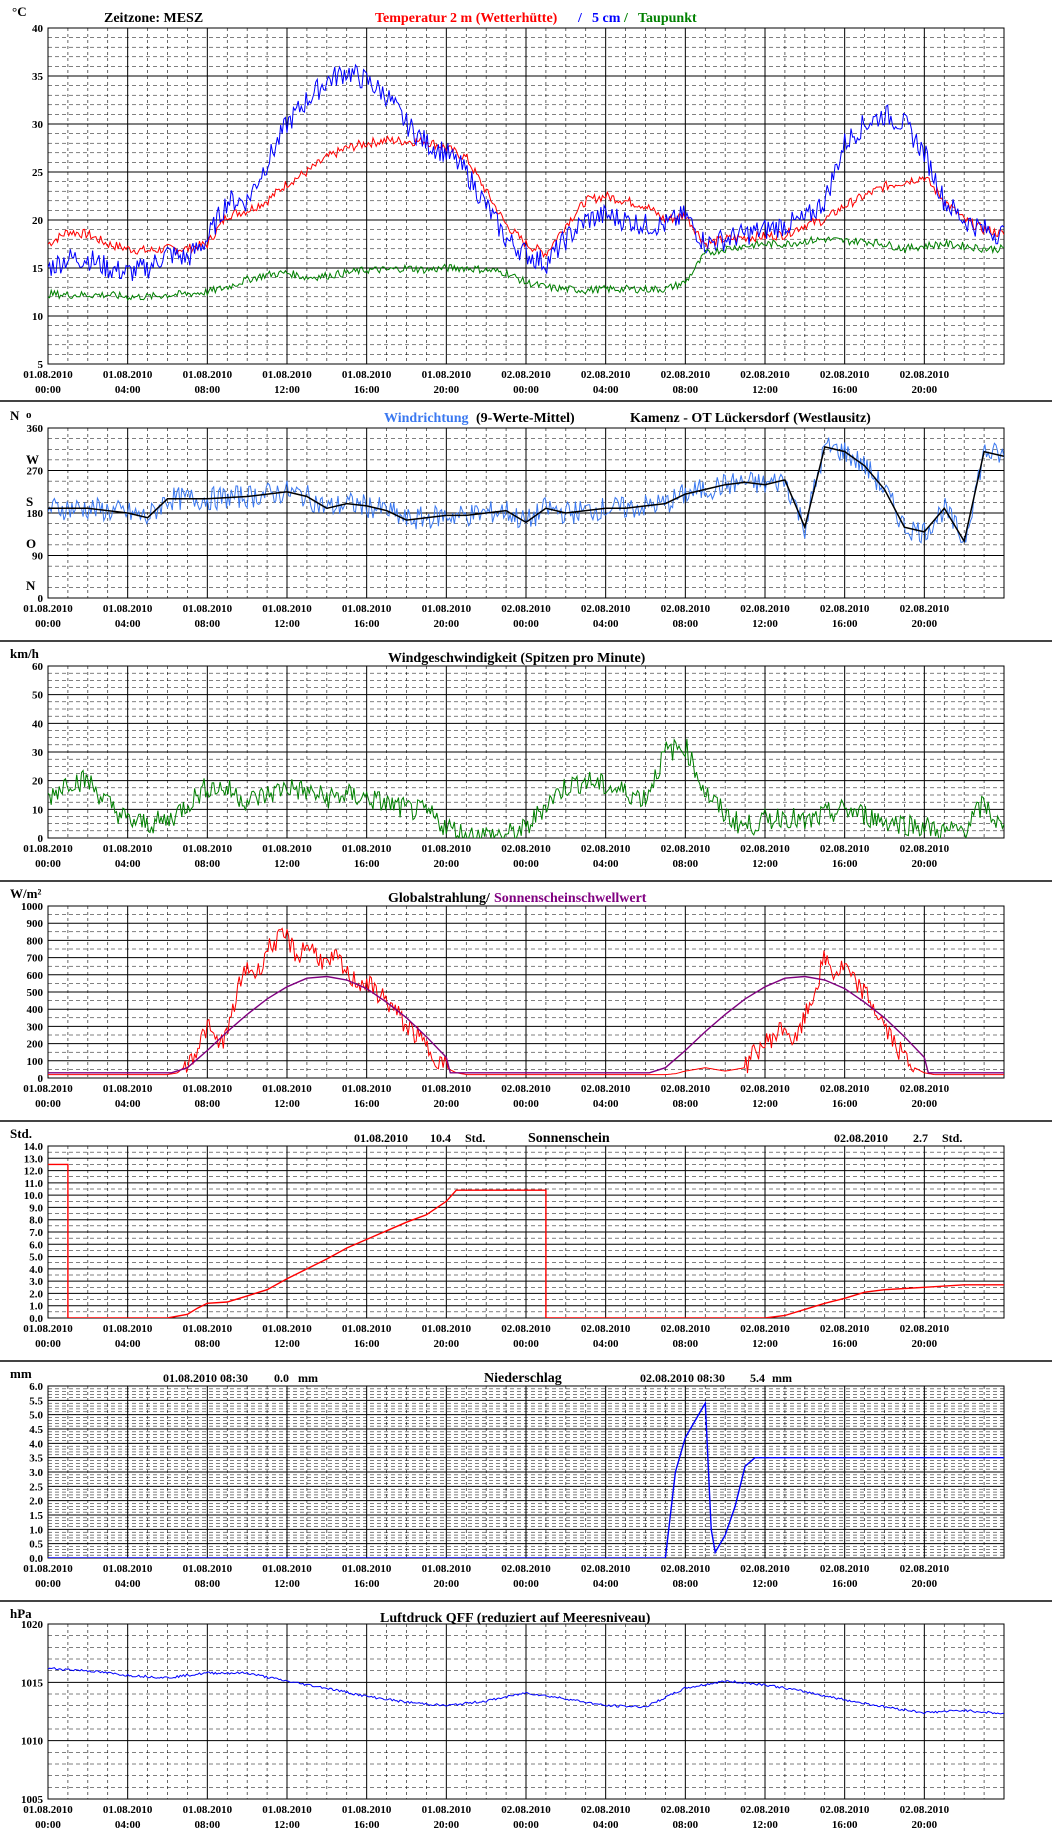 This screenshot has width=1052, height=1841. I want to click on y-tick-label: 100, so click(35, 1062).